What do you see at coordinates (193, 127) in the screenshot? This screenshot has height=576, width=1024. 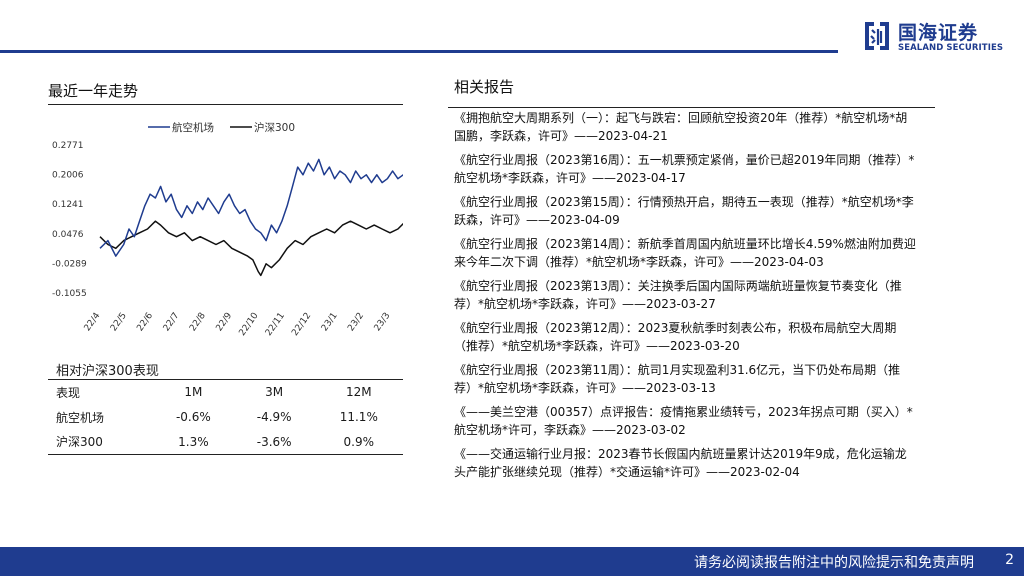 I see `legend-label: 航空机场` at bounding box center [193, 127].